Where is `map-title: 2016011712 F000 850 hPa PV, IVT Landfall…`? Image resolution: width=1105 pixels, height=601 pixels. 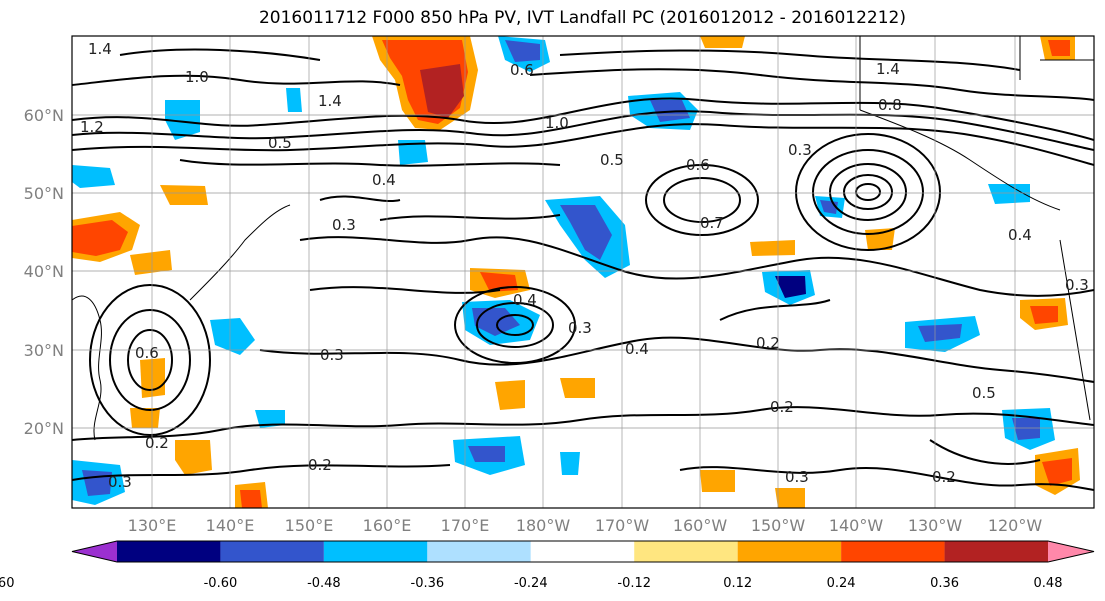
map-title: 2016011712 F000 850 hPa PV, IVT Landfall… is located at coordinates (582, 18).